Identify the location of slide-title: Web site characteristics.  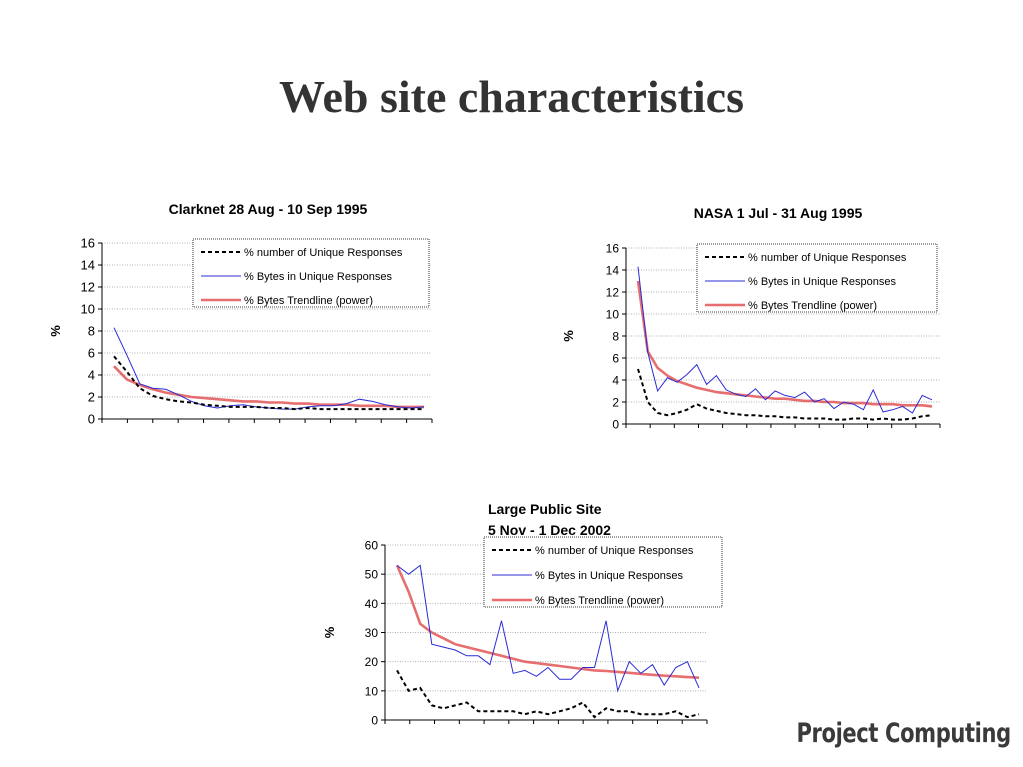
(511, 96).